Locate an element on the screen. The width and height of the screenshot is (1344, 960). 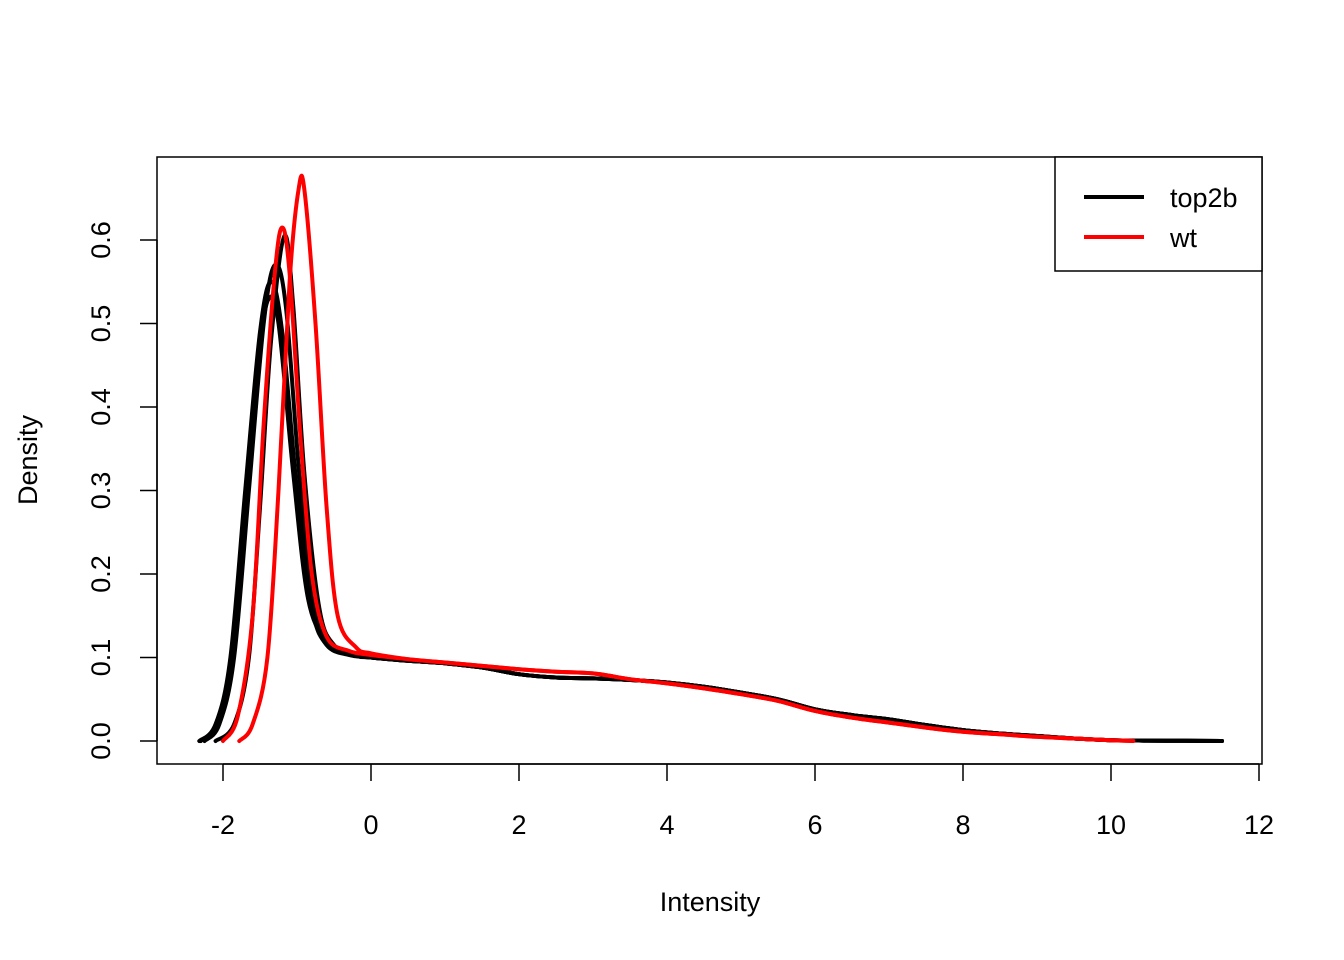
x-tick-label: 6 is located at coordinates (814, 825).